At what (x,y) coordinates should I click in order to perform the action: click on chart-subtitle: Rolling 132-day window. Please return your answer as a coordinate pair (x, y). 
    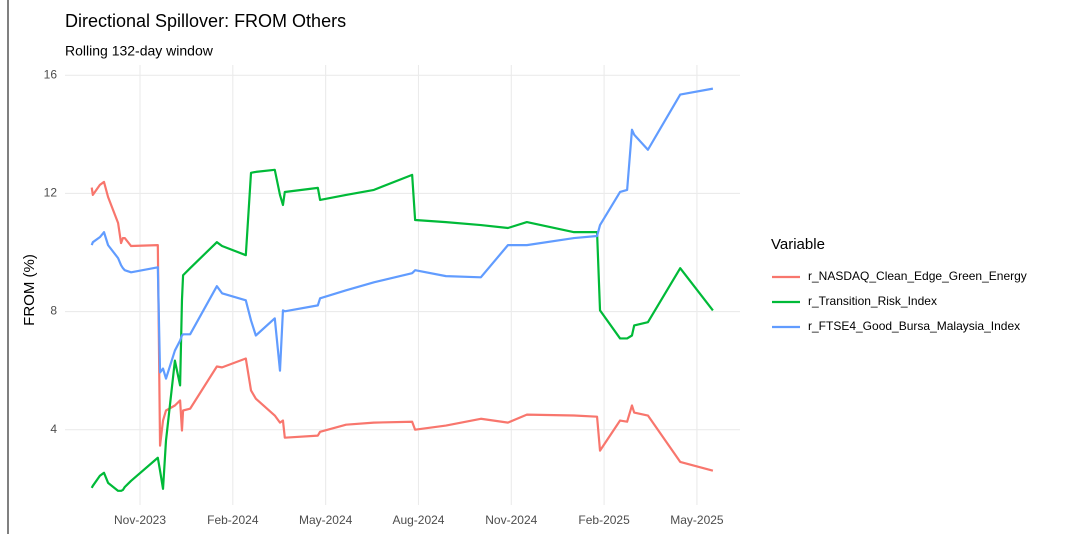
    Looking at the image, I should click on (139, 51).